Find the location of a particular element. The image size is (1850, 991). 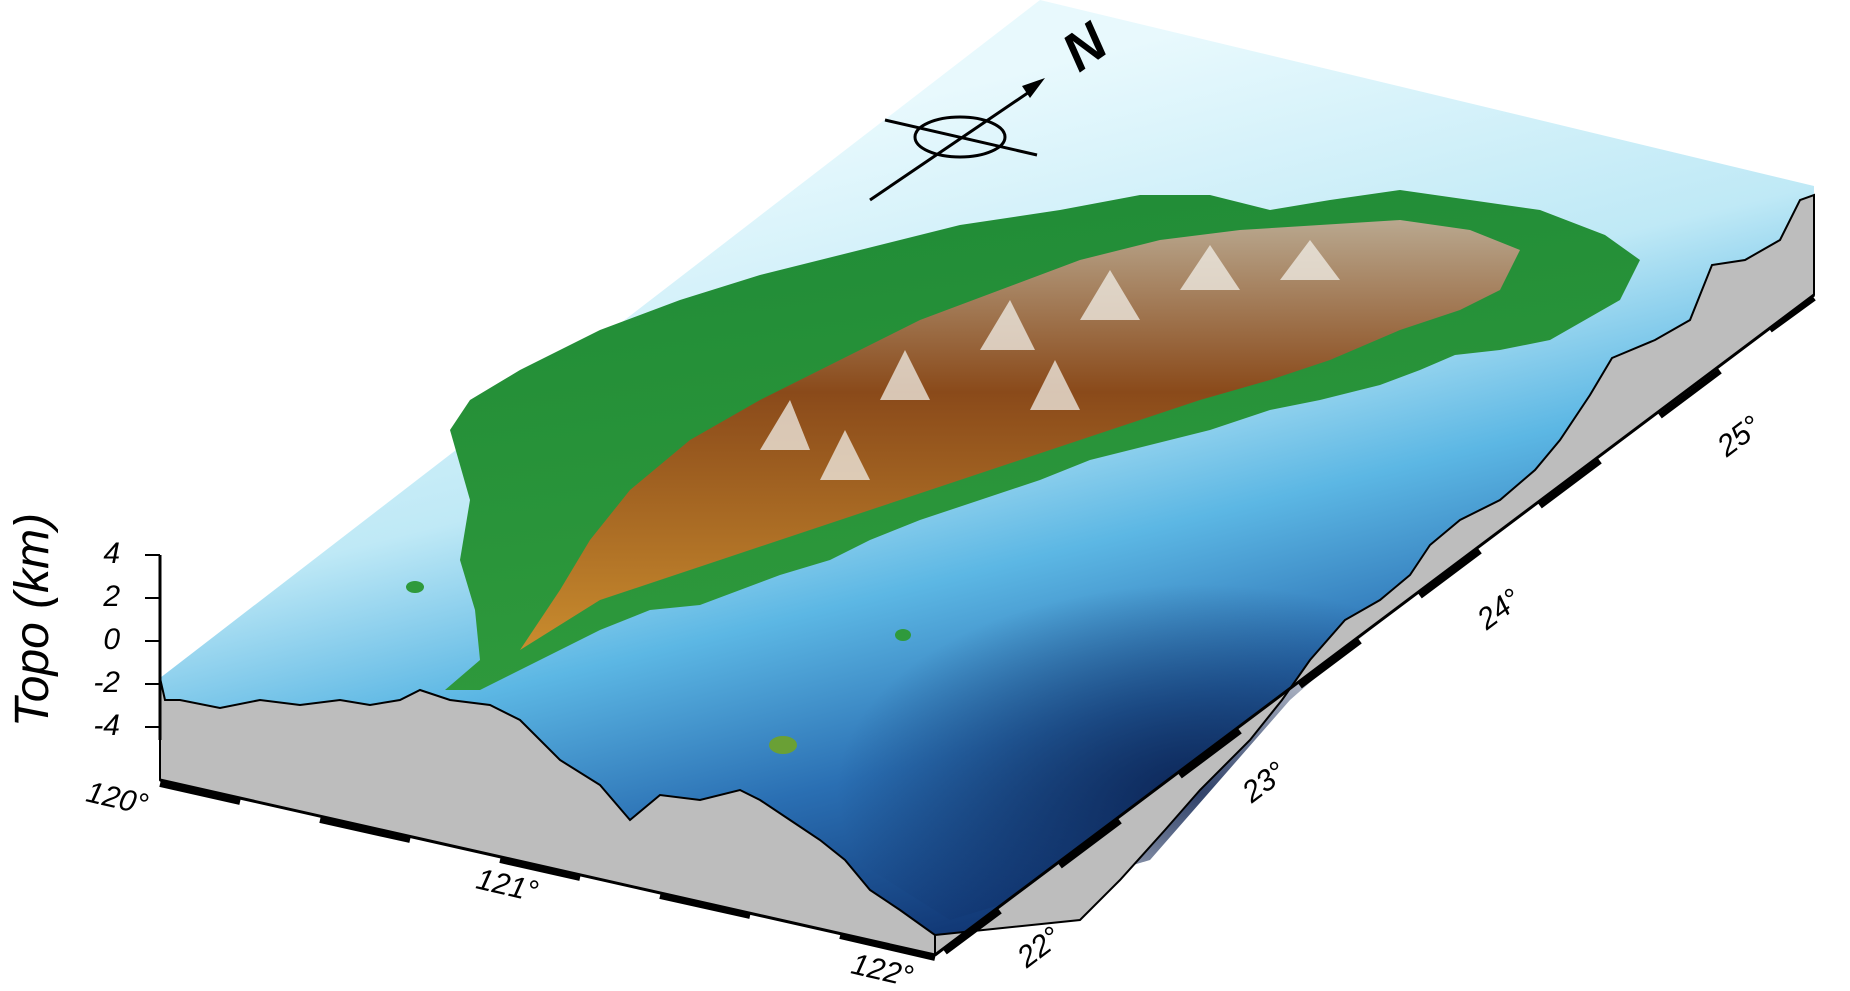

longitude-tick-label: 120° is located at coordinates (117, 799).